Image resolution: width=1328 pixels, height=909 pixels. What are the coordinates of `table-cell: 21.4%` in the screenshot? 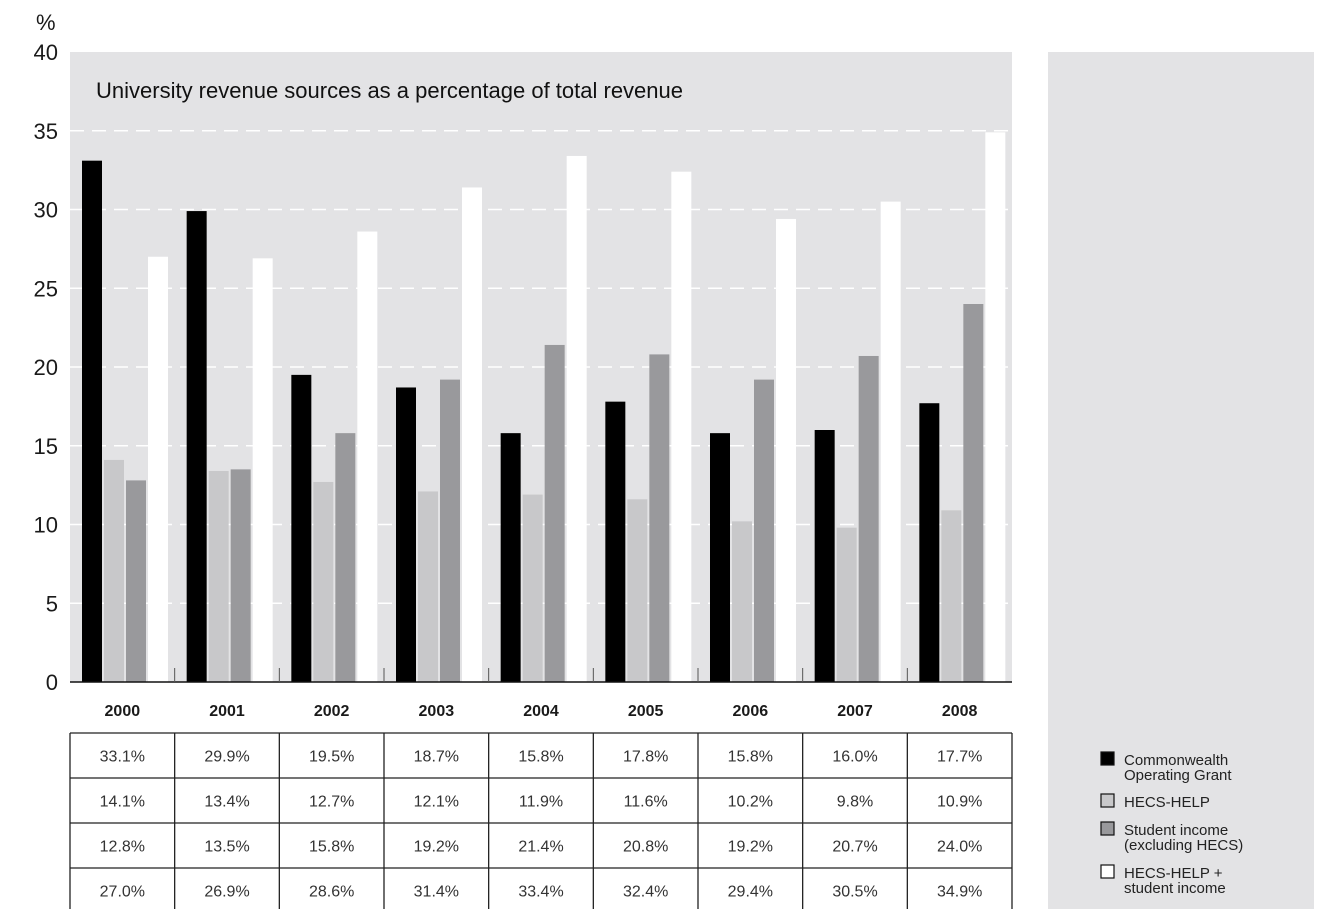 It's located at (540, 847).